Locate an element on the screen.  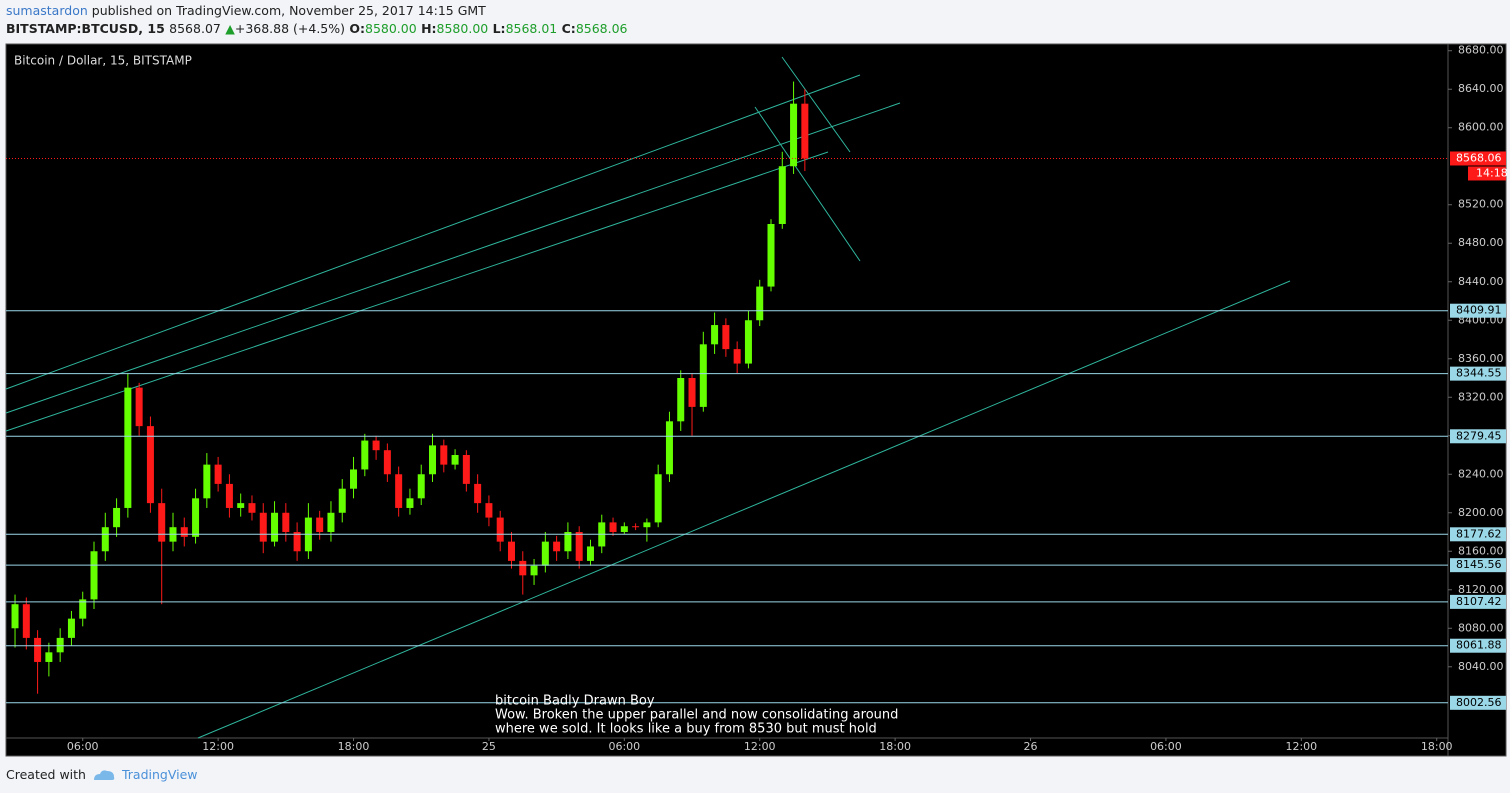
l-label: L: is located at coordinates (499, 28).